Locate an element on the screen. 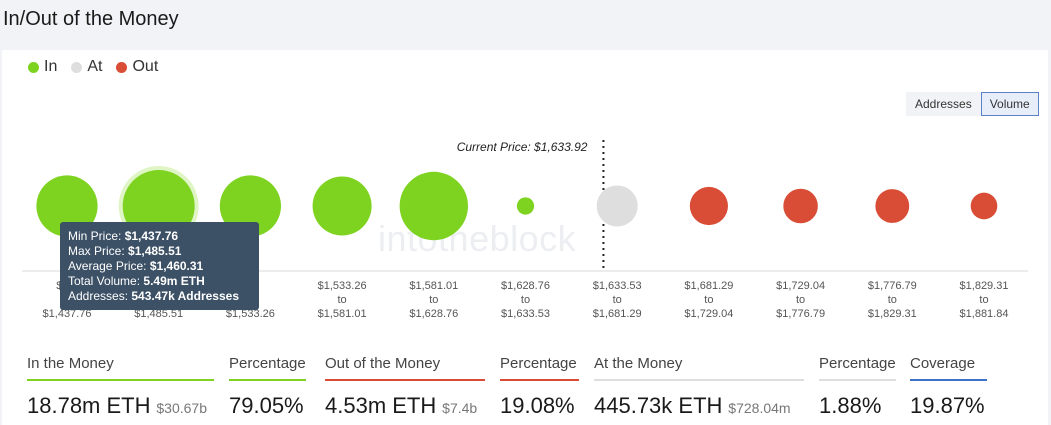 The height and width of the screenshot is (425, 1051). current-price-label: Current Price: $1,633.92 is located at coordinates (522, 147).